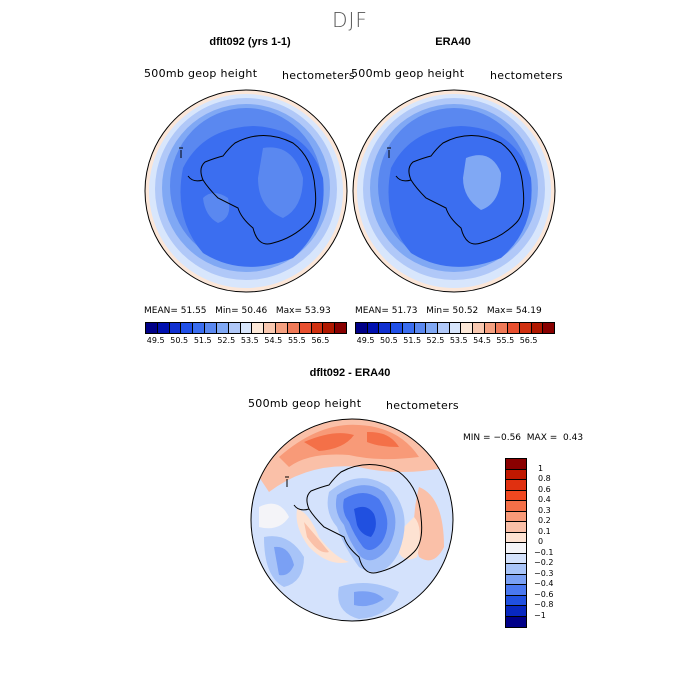 The height and width of the screenshot is (700, 700). I want to click on colorbar-ticks-model: 49.5 50.5 51.5 52.5 53.5 54.5 55.5 56.5, so click(245, 342).